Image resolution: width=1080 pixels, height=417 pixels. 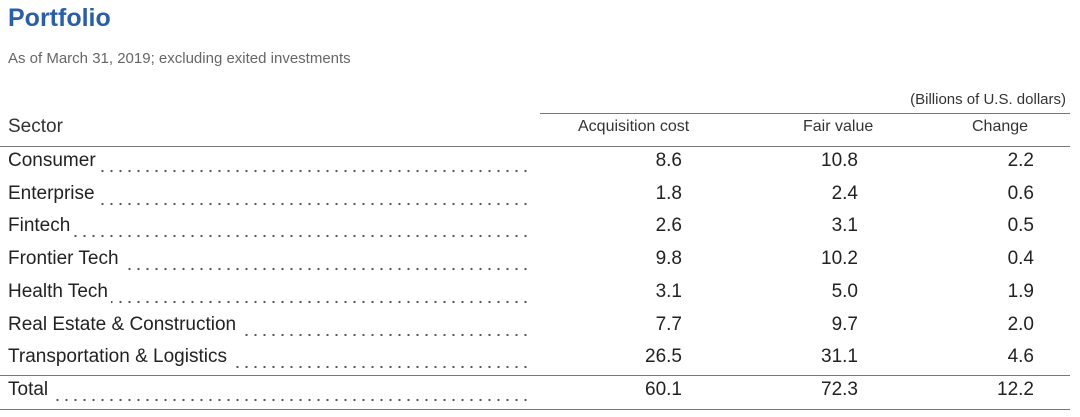 What do you see at coordinates (1020, 160) in the screenshot?
I see `value-cell: 2.2` at bounding box center [1020, 160].